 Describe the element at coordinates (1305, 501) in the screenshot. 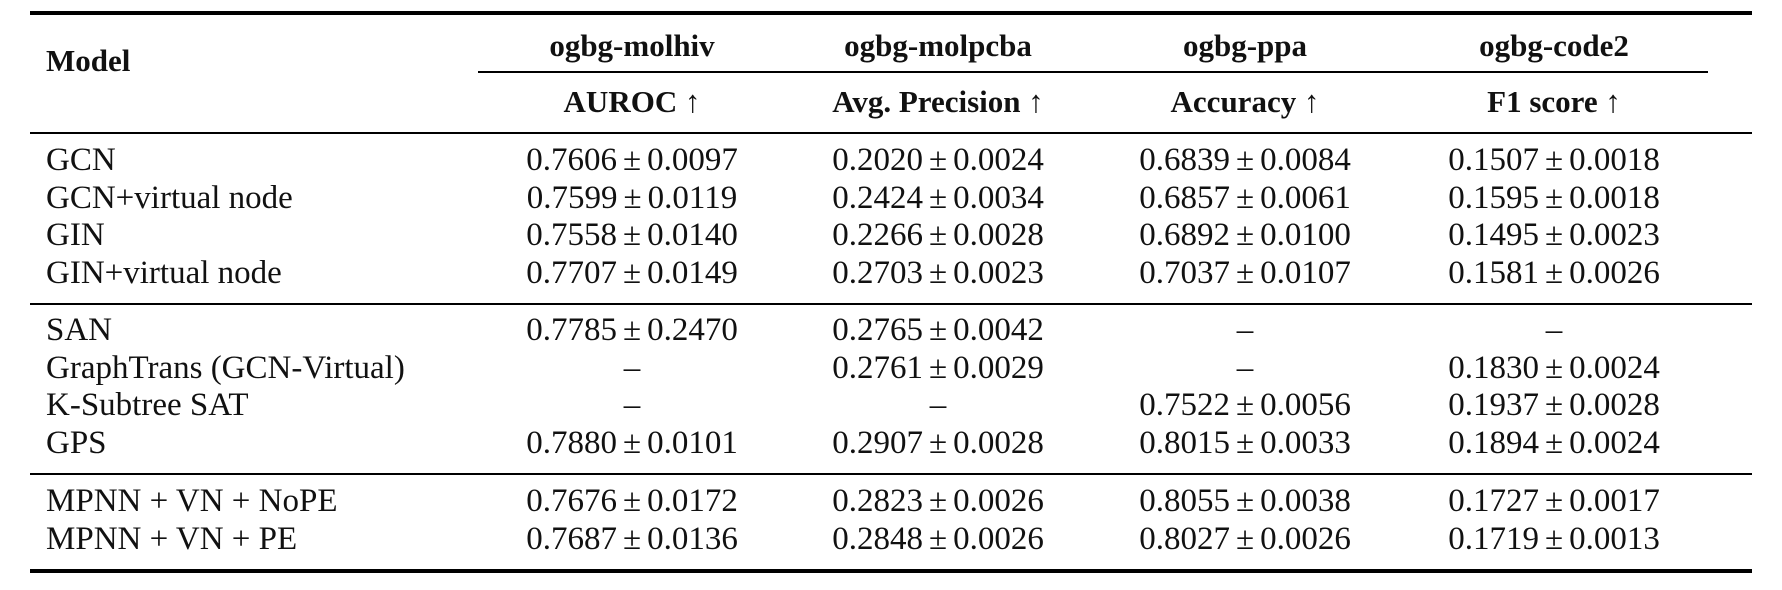

I see `std-value: 0.0038` at that location.